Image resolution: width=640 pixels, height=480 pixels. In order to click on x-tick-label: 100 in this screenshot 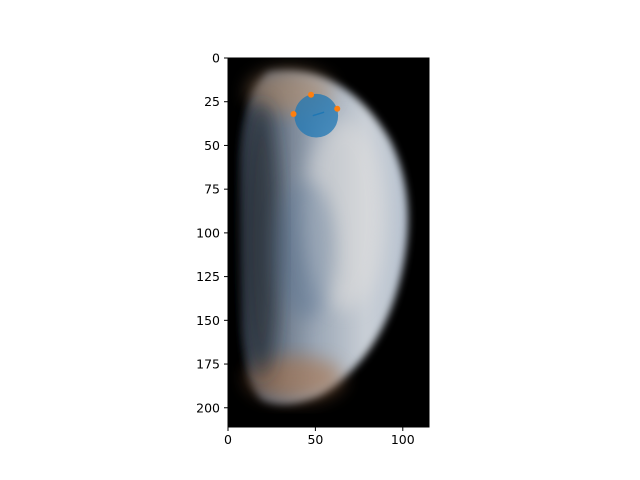, I will do `click(403, 439)`.